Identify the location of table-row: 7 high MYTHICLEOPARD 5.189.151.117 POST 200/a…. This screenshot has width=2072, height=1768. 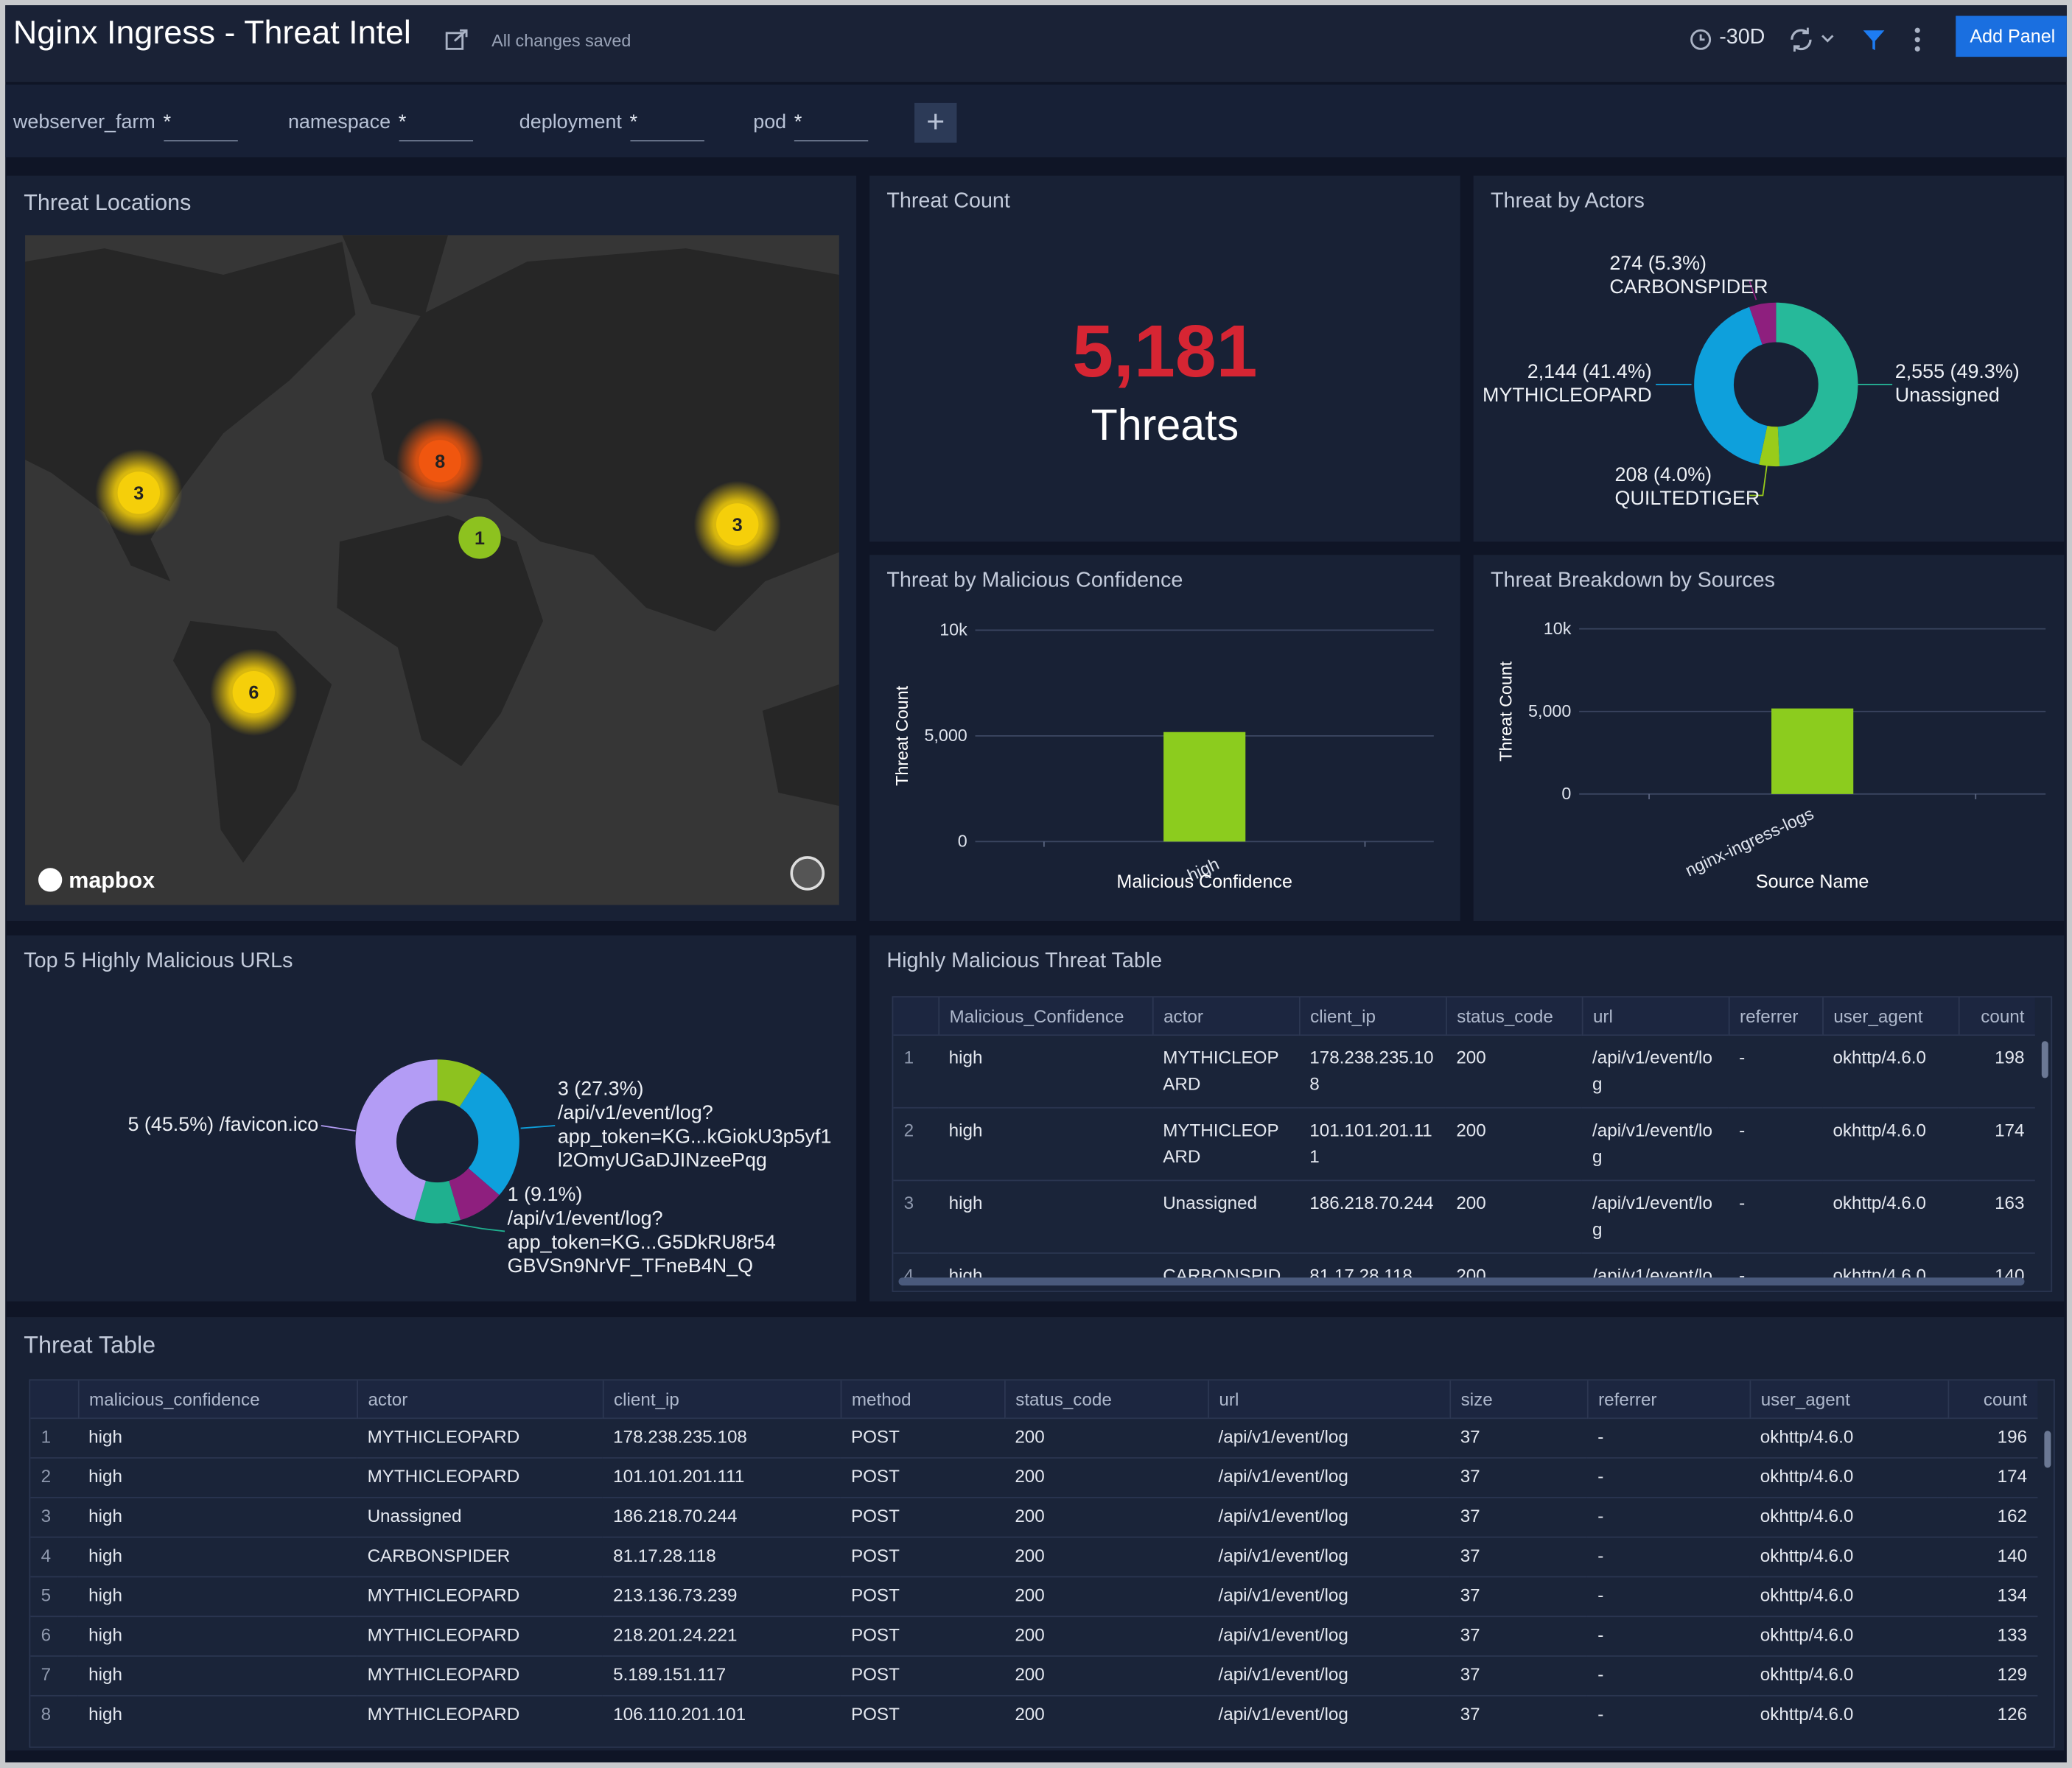
(1034, 1675).